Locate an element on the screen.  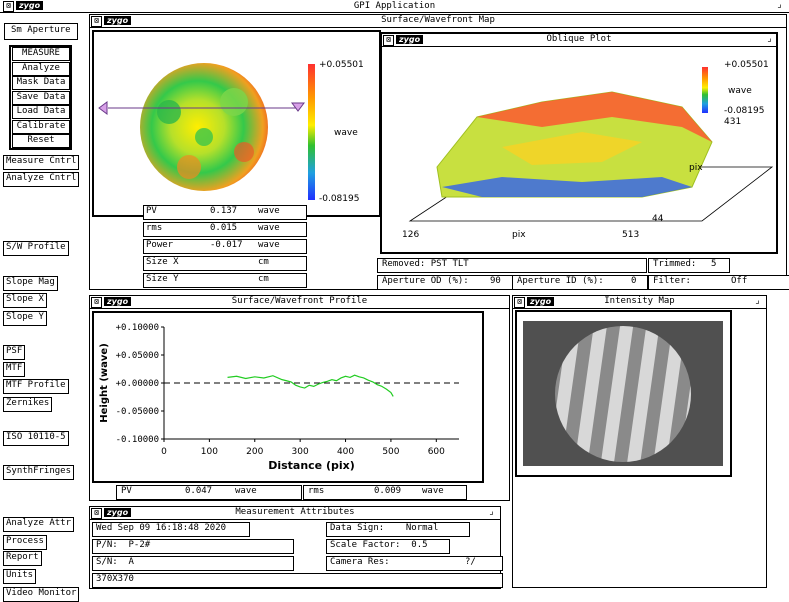
profile-rms-field: rms 0.009 wave is located at coordinates (385, 492).